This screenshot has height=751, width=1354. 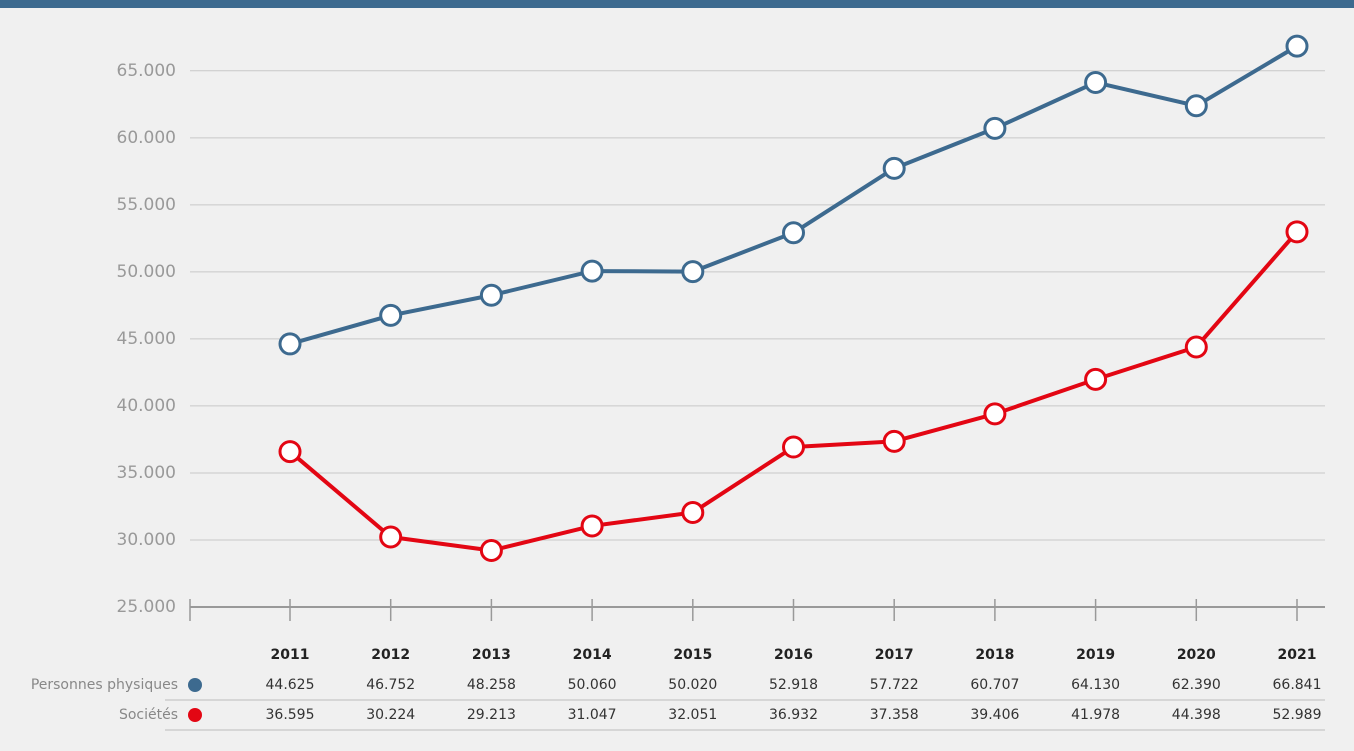 I want to click on y-tick-label: 35.000, so click(x=146, y=473).